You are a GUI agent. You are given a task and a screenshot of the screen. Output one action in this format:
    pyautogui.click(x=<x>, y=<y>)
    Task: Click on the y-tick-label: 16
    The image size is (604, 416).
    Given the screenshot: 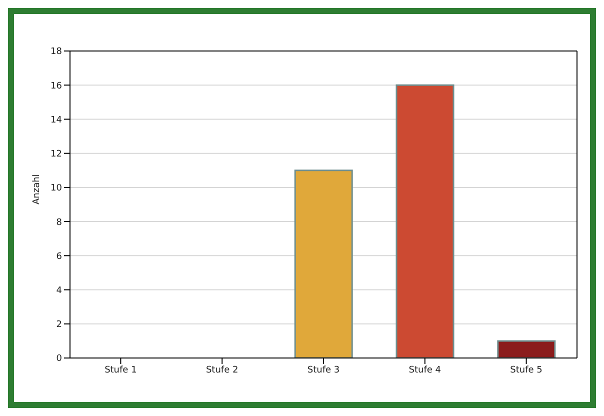 What is the action you would take?
    pyautogui.click(x=56, y=86)
    